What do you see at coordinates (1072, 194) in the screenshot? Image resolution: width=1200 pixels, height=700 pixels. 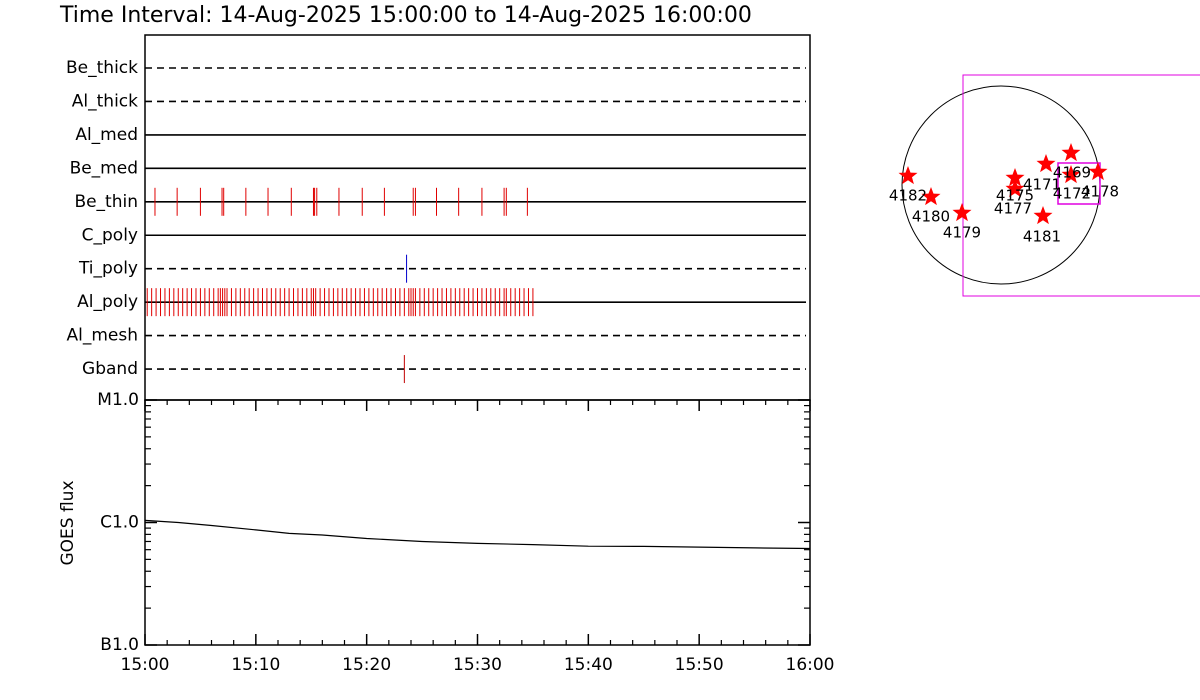 I see `region-label: 4172` at bounding box center [1072, 194].